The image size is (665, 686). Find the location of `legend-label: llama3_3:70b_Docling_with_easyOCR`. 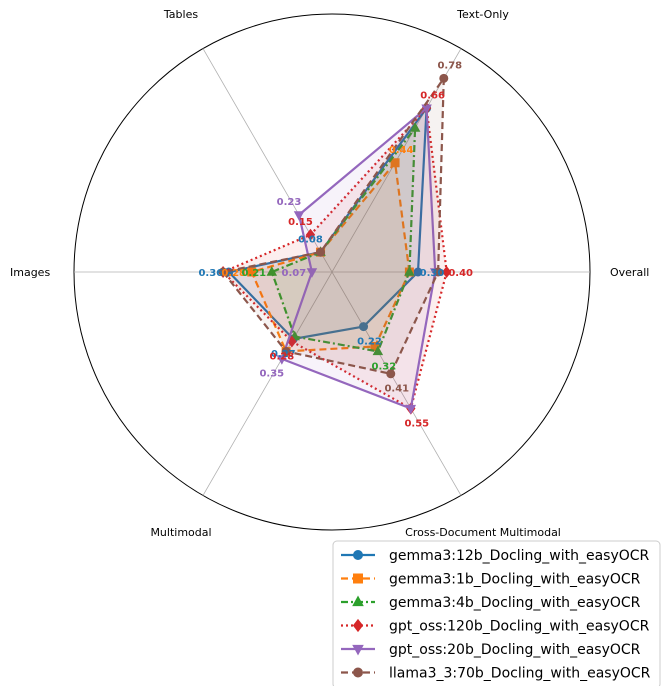

legend-label: llama3_3:70b_Docling_with_easyOCR is located at coordinates (520, 674).